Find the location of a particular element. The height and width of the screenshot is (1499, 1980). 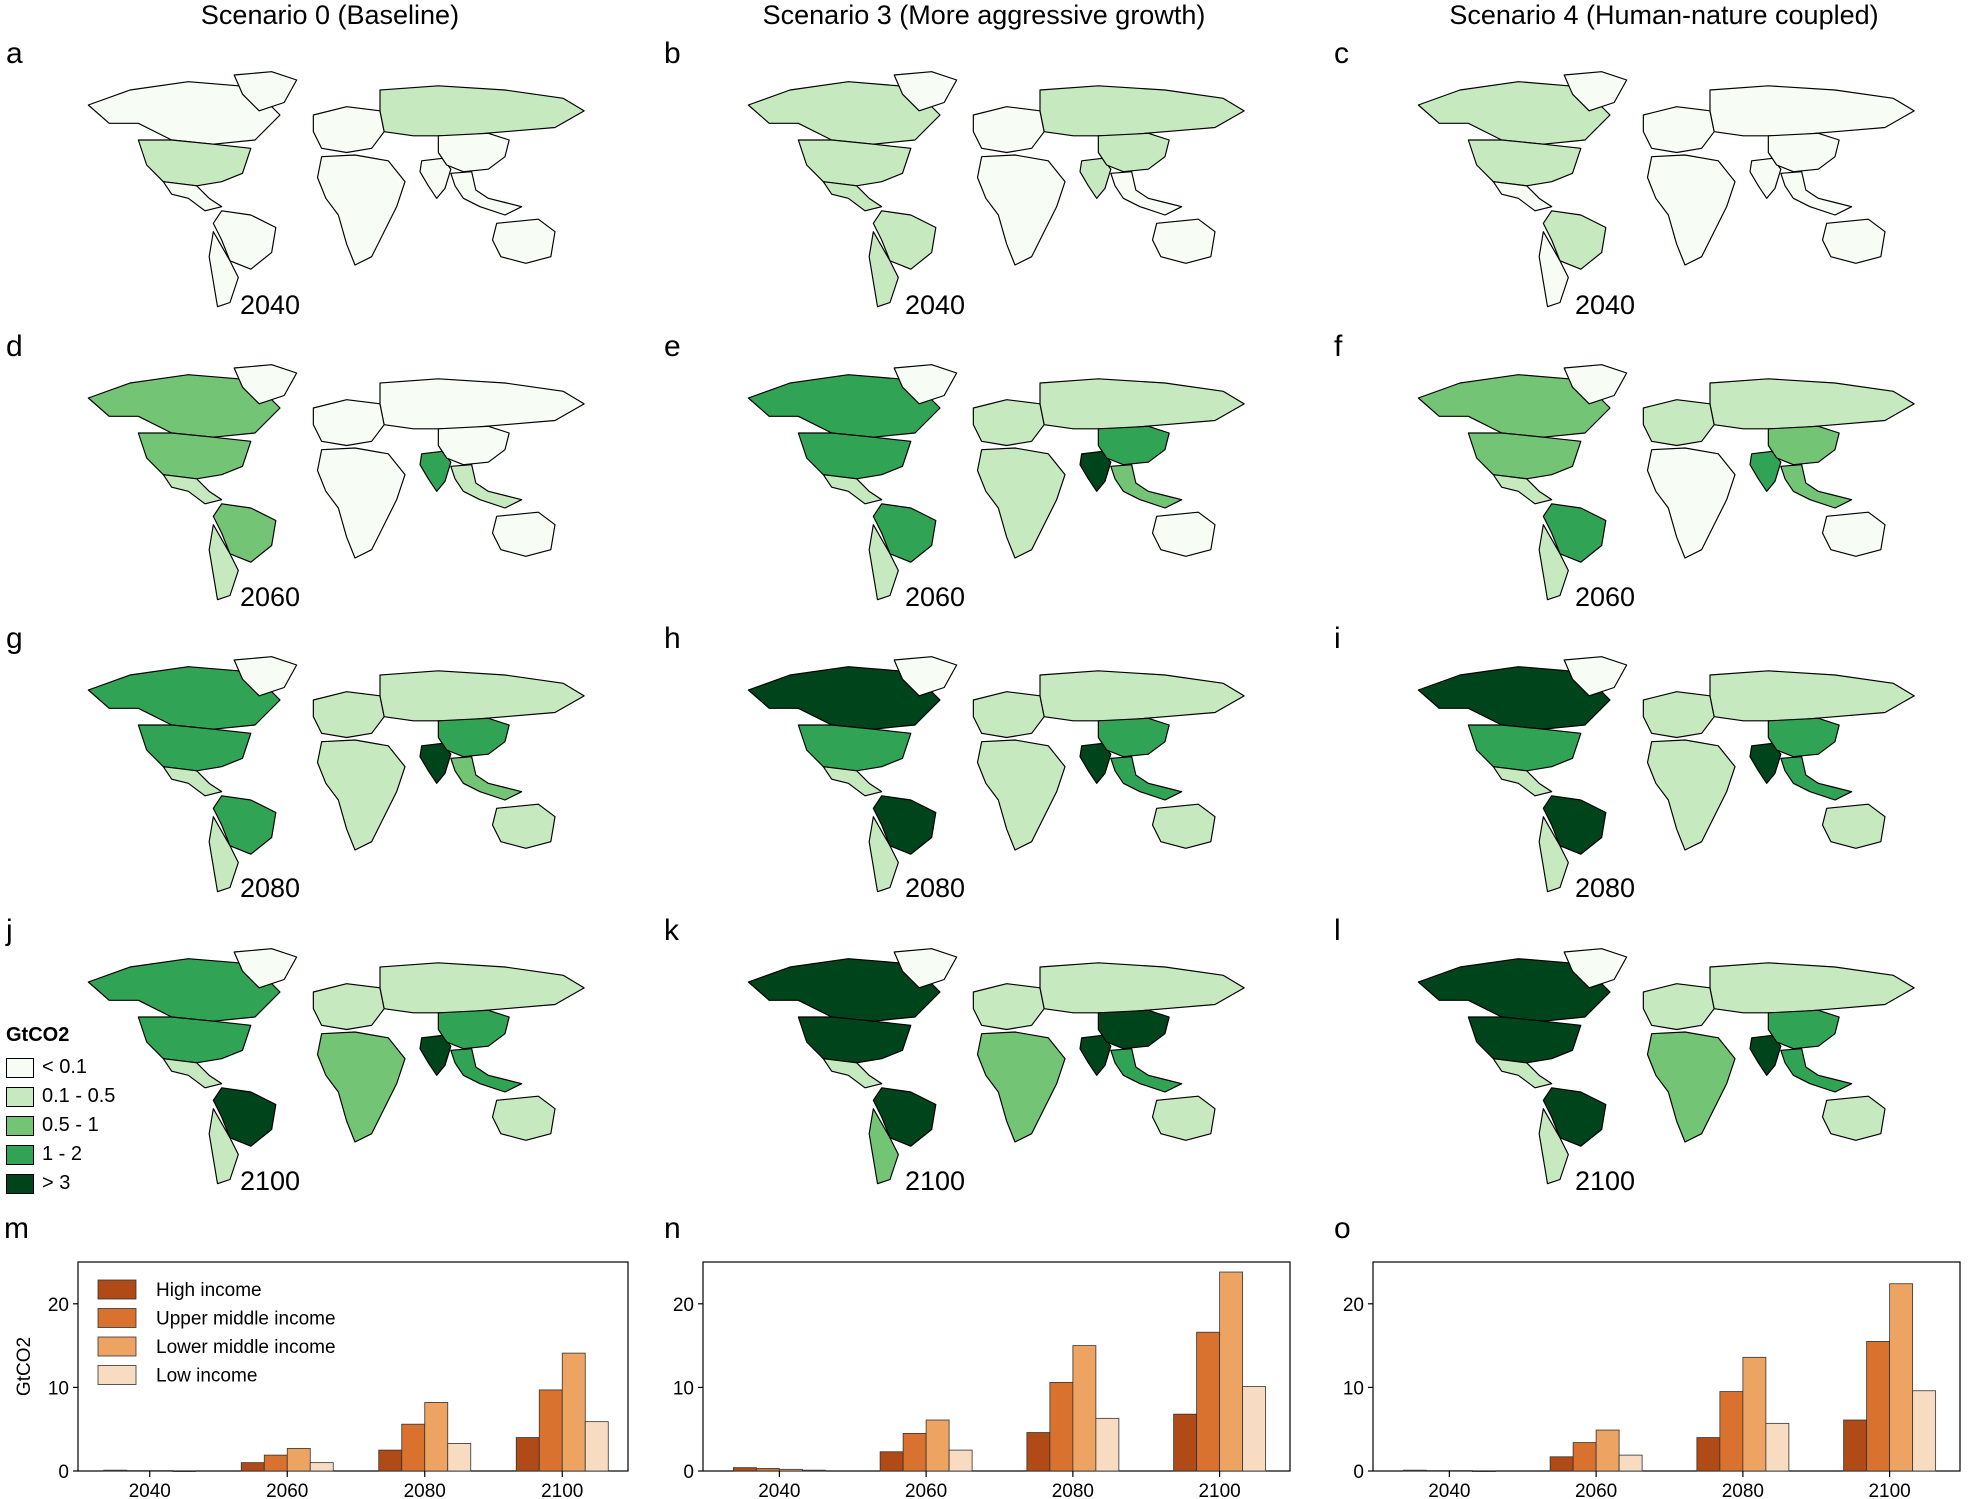

y-tick-label: 0 is located at coordinates (63, 1472).